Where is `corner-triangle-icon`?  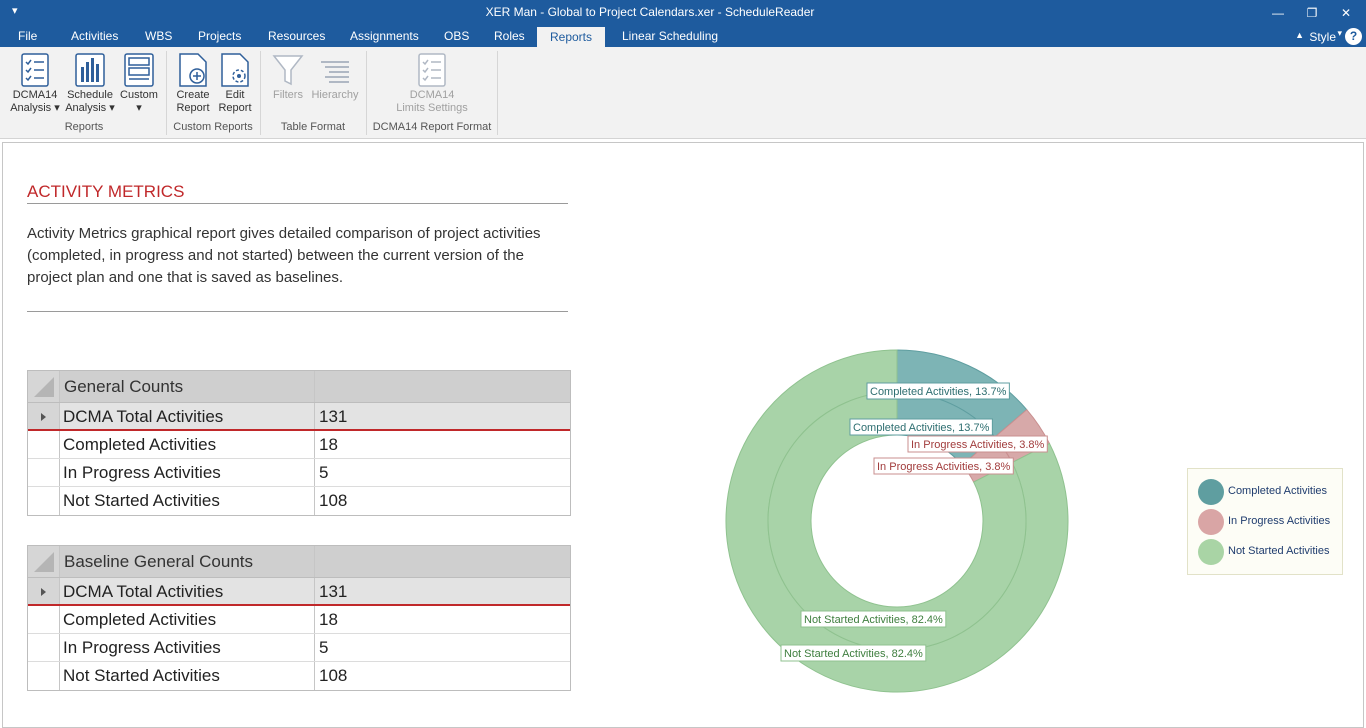 corner-triangle-icon is located at coordinates (44, 387).